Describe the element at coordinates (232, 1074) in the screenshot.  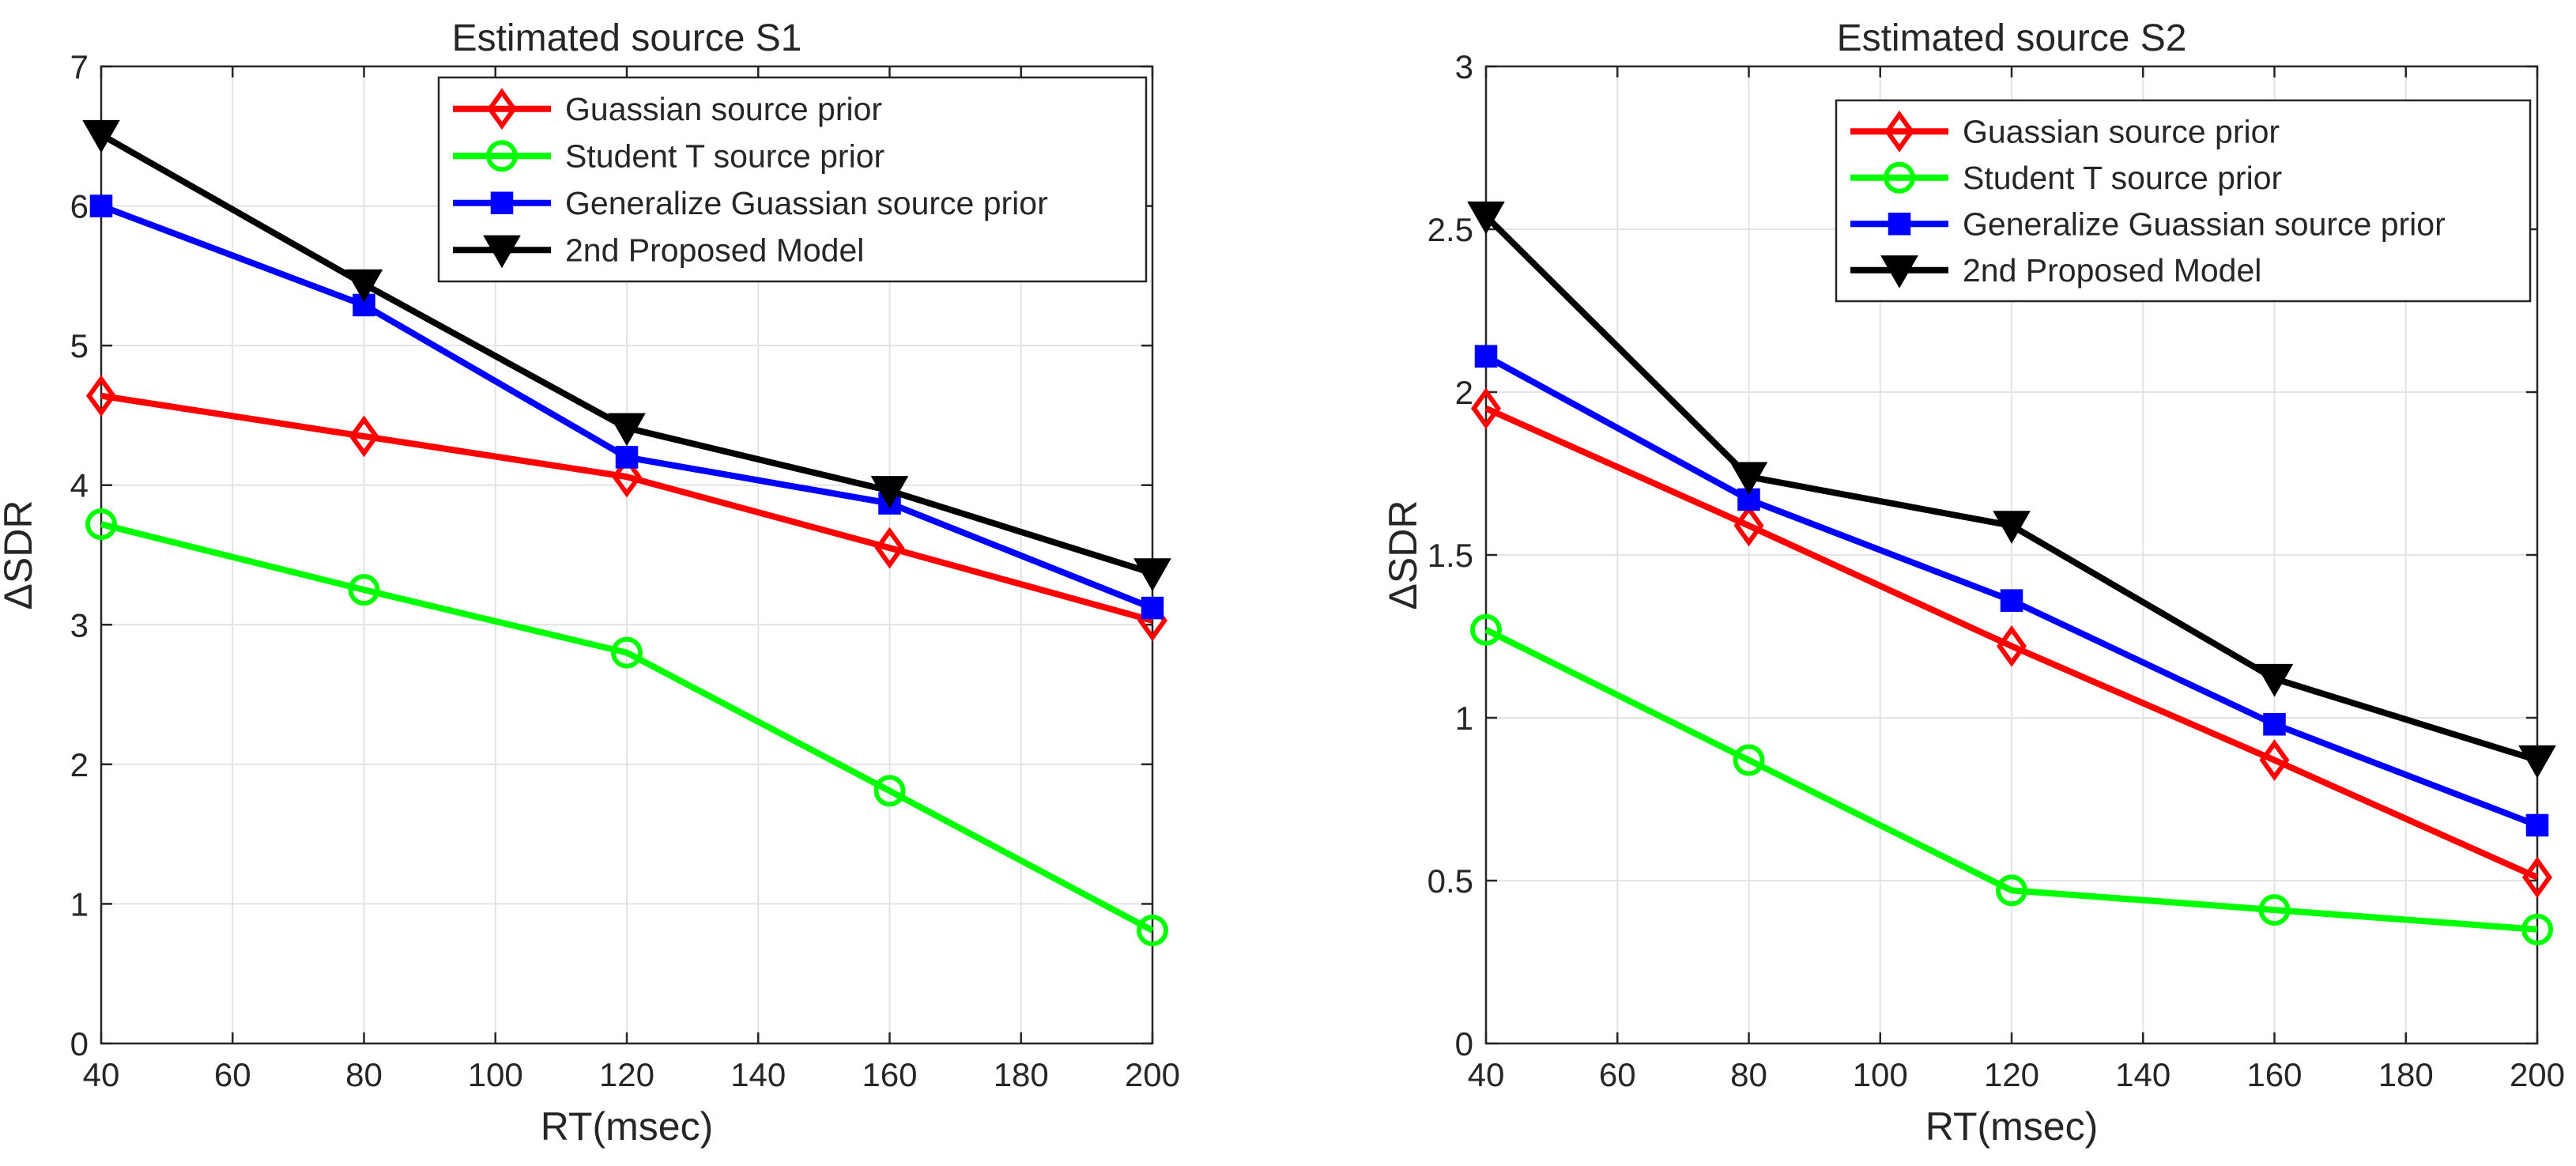
I see `x-tick-label: 60` at that location.